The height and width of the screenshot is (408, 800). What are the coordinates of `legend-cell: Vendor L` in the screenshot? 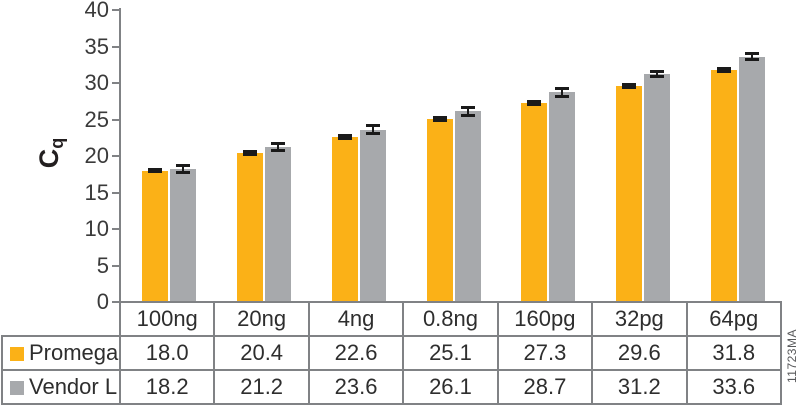 It's located at (61, 387).